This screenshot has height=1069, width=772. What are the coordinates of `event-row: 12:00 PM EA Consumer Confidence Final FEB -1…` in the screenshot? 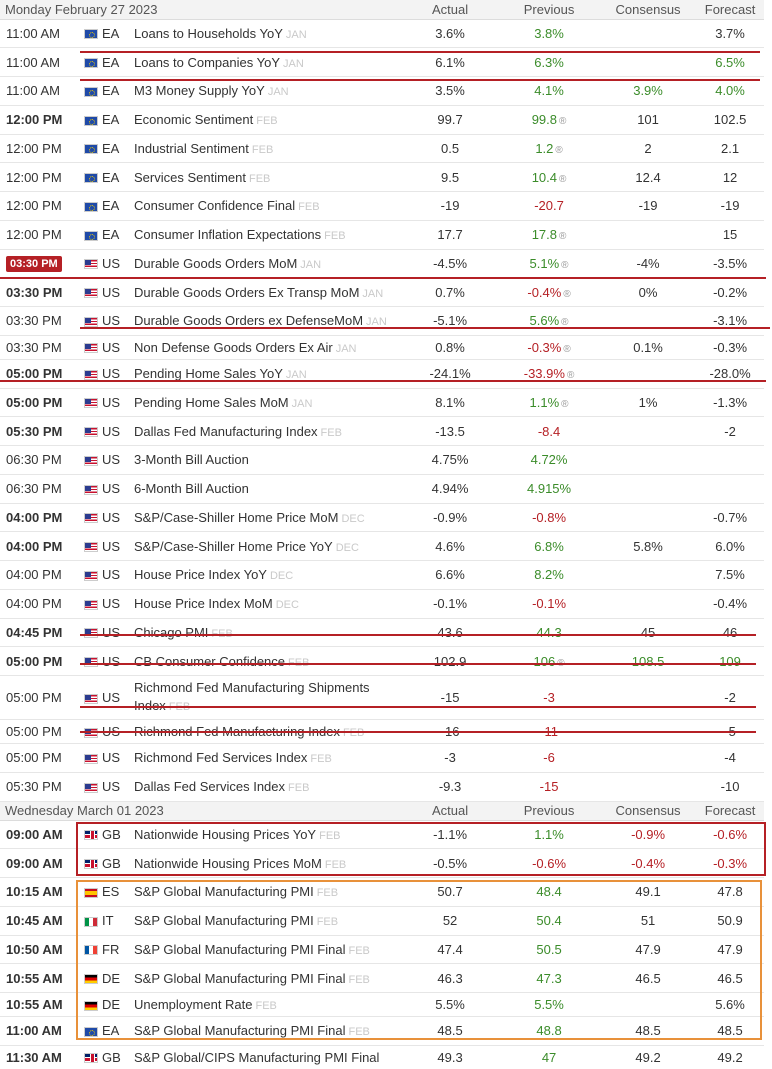 It's located at (382, 206).